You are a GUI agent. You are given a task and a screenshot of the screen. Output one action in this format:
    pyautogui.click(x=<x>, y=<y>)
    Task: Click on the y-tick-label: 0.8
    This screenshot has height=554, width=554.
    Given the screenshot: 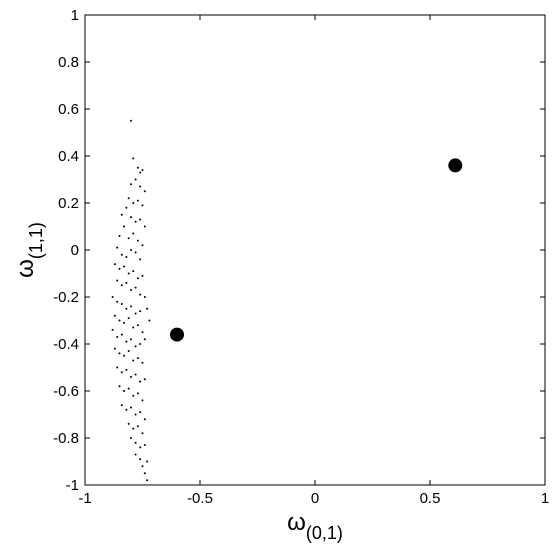 What is the action you would take?
    pyautogui.click(x=68, y=62)
    